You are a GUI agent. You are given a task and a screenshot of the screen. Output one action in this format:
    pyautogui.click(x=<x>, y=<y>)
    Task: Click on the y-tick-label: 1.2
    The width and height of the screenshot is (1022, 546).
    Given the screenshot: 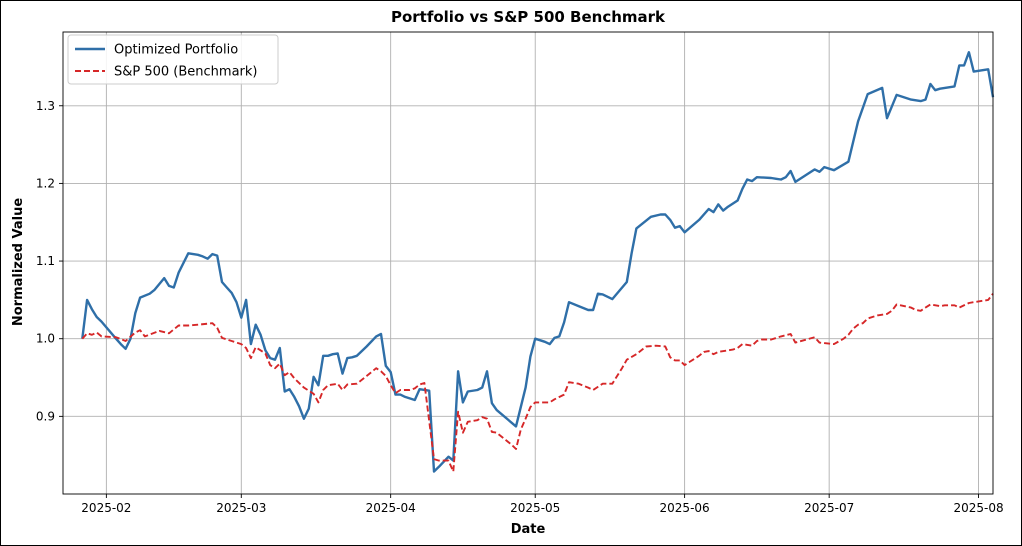 What is the action you would take?
    pyautogui.click(x=45, y=183)
    